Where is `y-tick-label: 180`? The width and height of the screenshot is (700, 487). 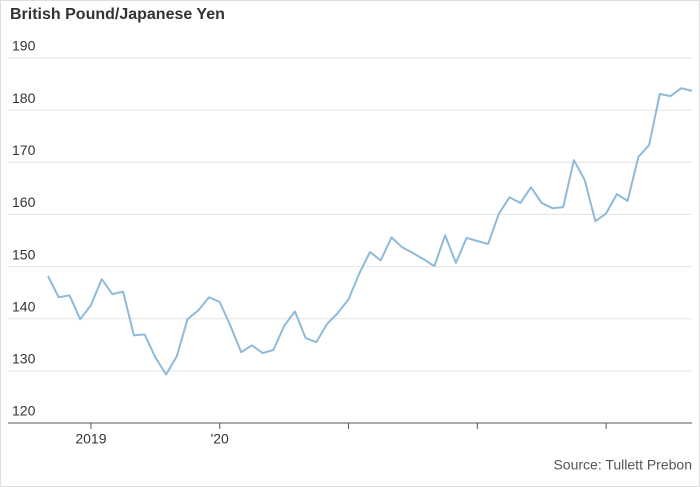 y-tick-label: 180 is located at coordinates (24, 98).